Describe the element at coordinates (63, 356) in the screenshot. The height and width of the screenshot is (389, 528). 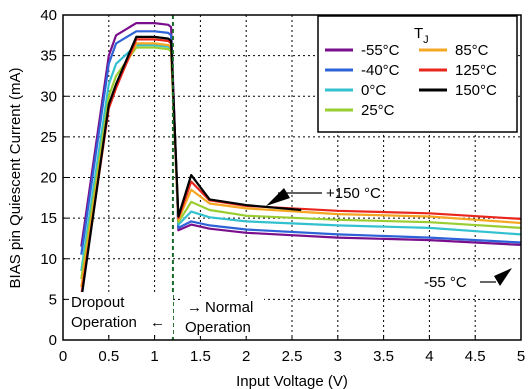
I see `x-tick-label: 0` at that location.